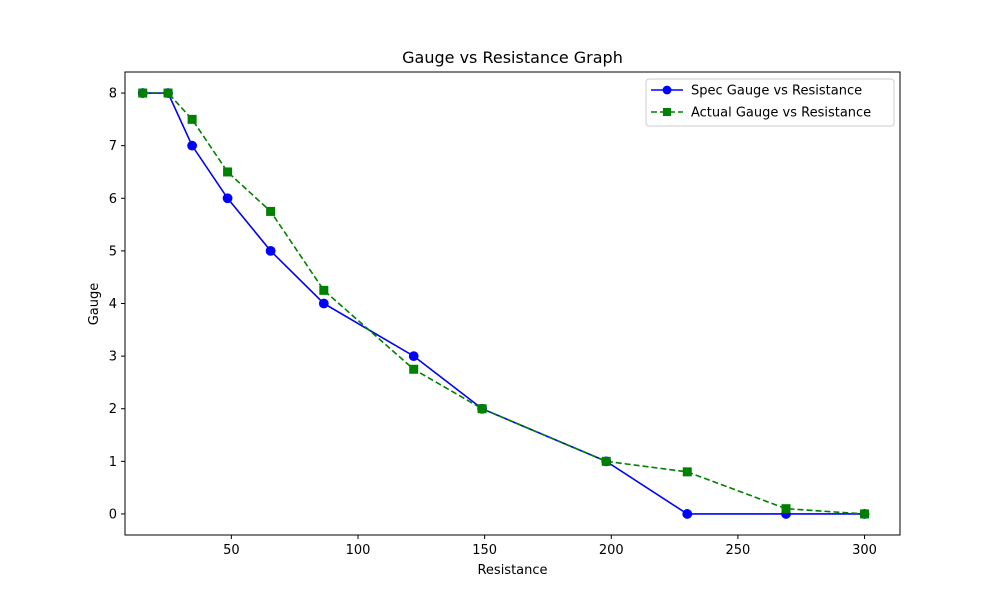  Describe the element at coordinates (781, 113) in the screenshot. I see `legend-label: Actual Gauge vs Resistance` at that location.